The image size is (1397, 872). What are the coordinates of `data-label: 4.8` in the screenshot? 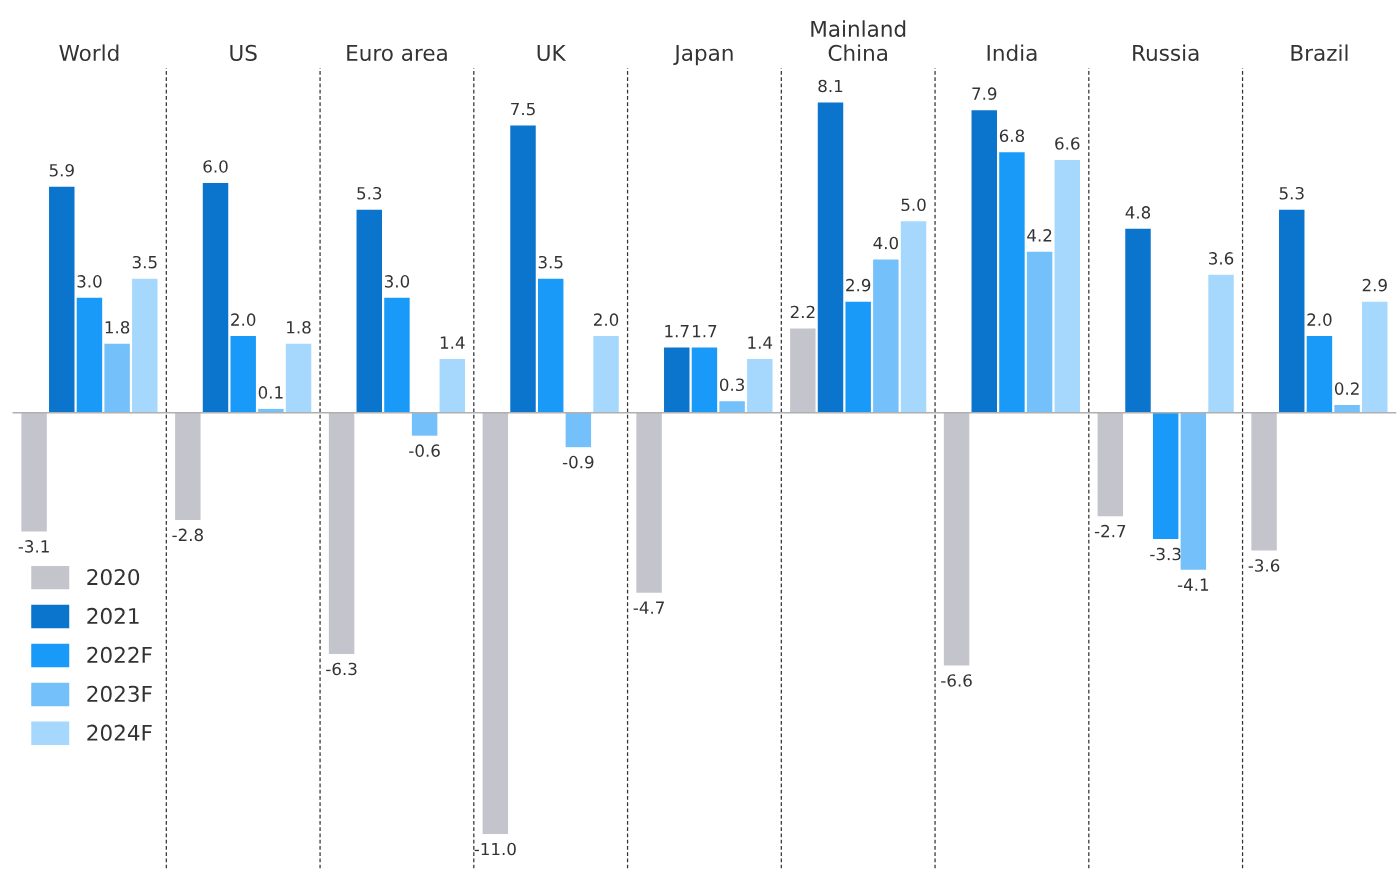 It's located at (1138, 212).